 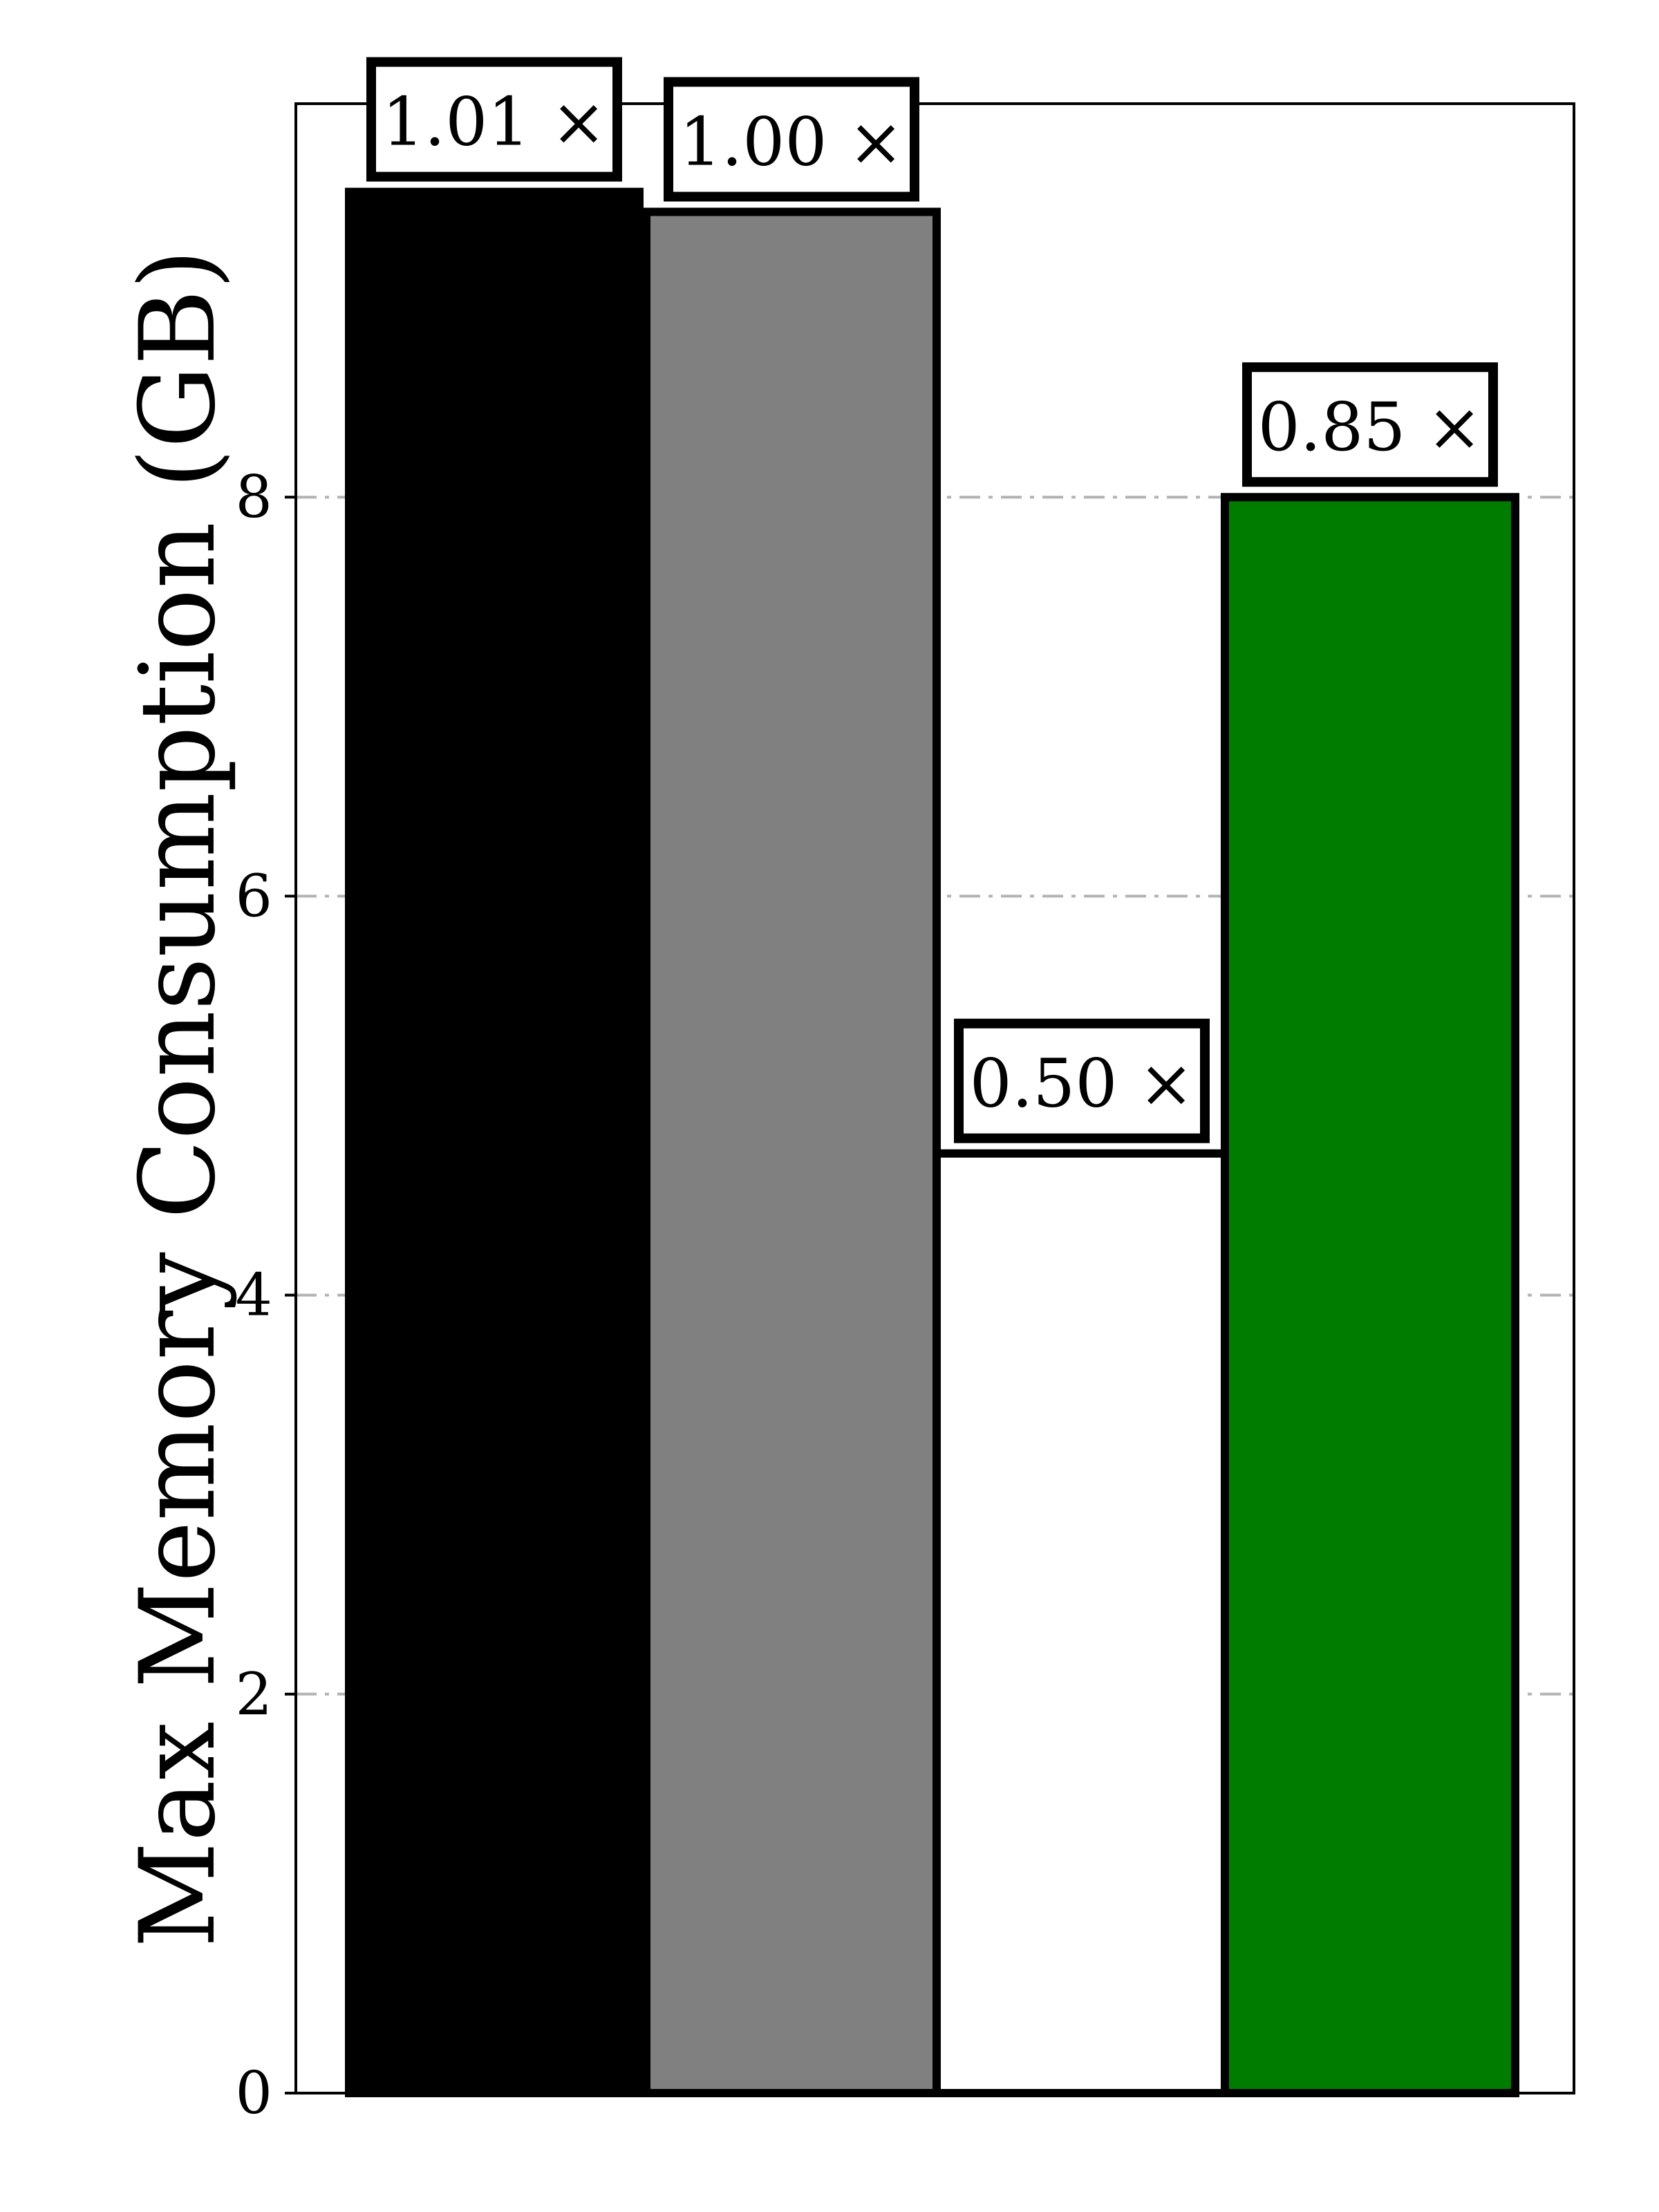 I want to click on y-tick-label: 2, so click(x=254, y=1694).